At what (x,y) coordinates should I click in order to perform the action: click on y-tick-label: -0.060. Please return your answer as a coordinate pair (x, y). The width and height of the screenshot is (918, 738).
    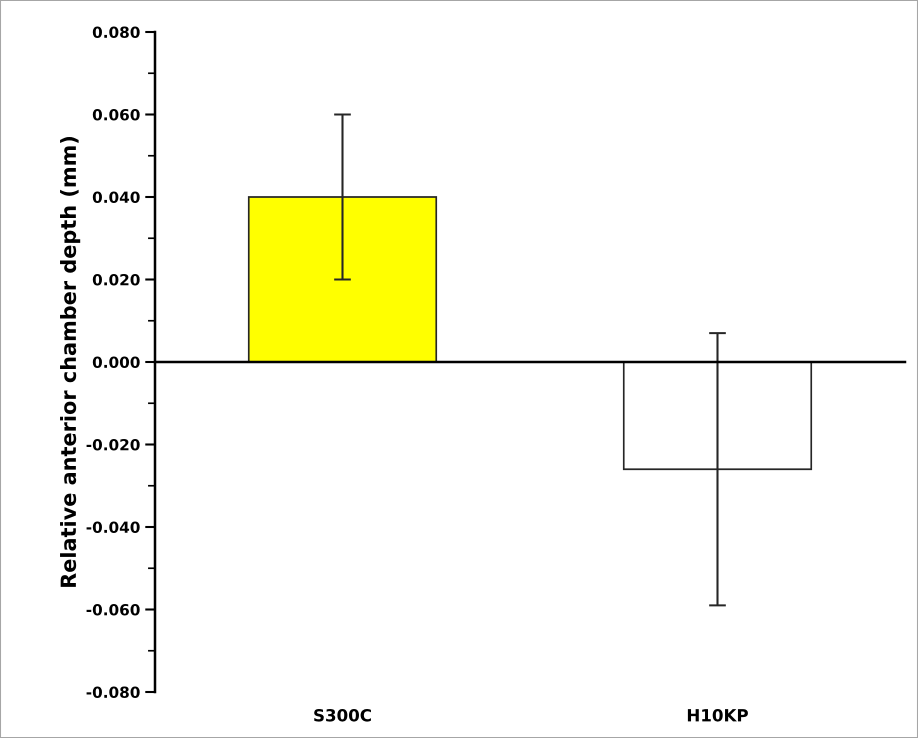
    Looking at the image, I should click on (113, 610).